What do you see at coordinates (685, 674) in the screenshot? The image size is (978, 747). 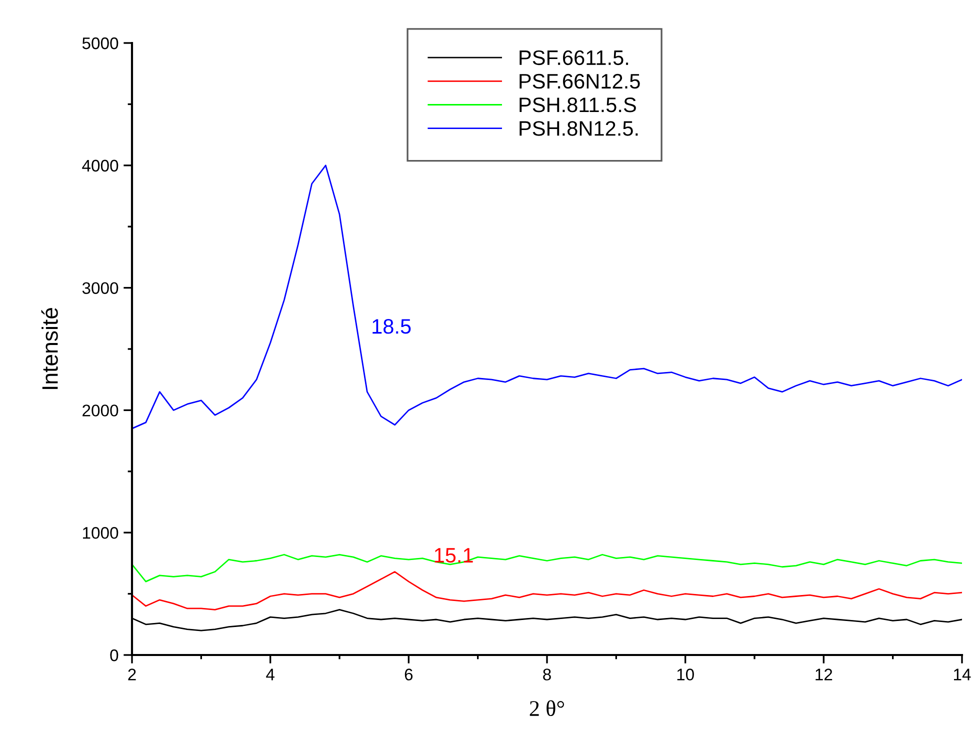 I see `x-tick-label: 10` at bounding box center [685, 674].